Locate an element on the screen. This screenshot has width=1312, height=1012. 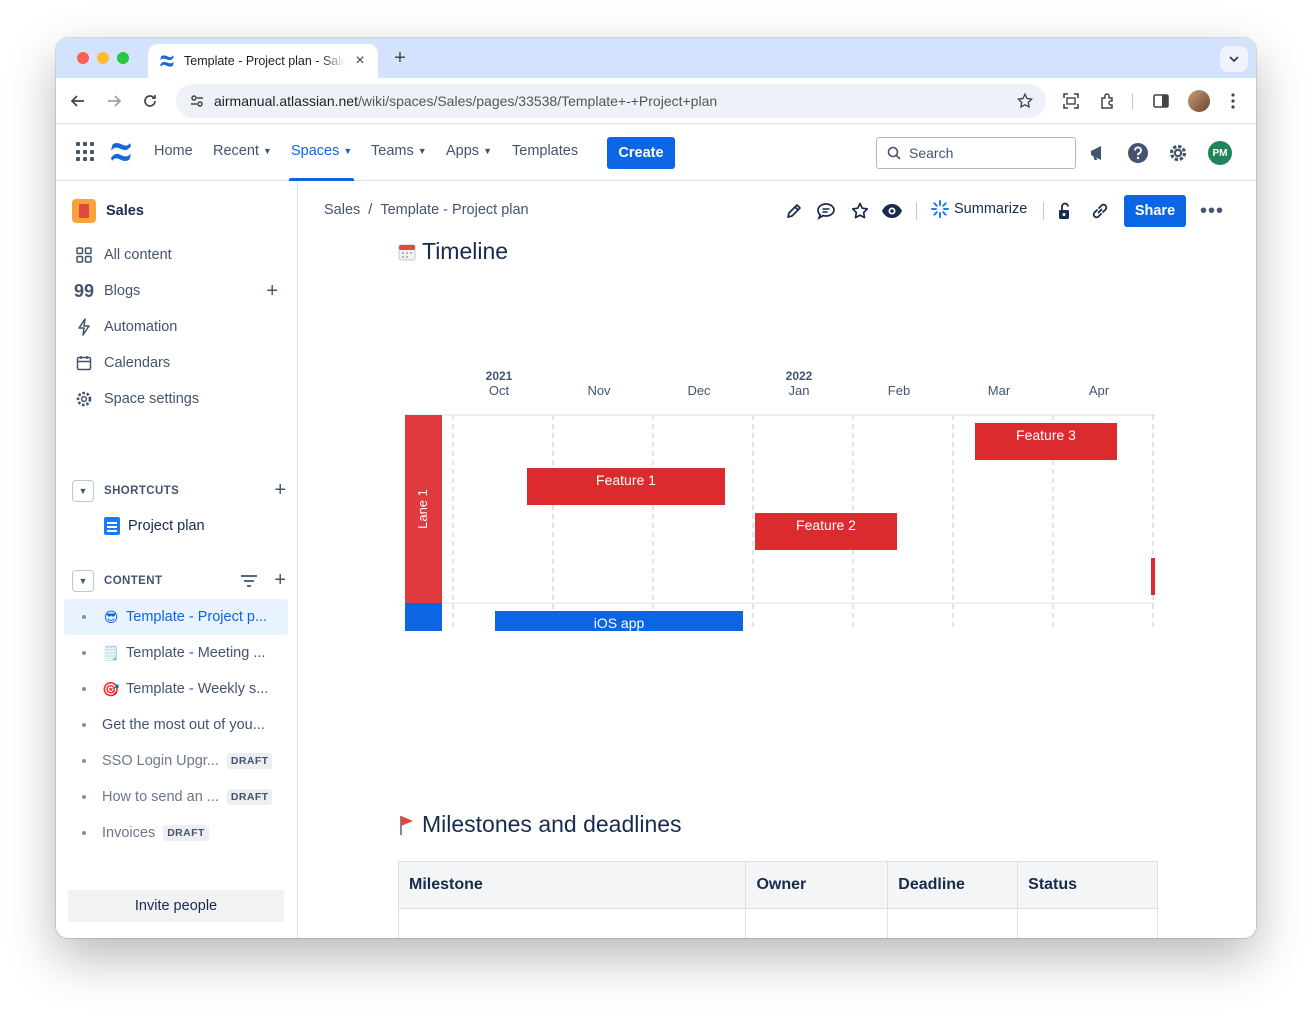
maximize-window-button is located at coordinates (123, 58).